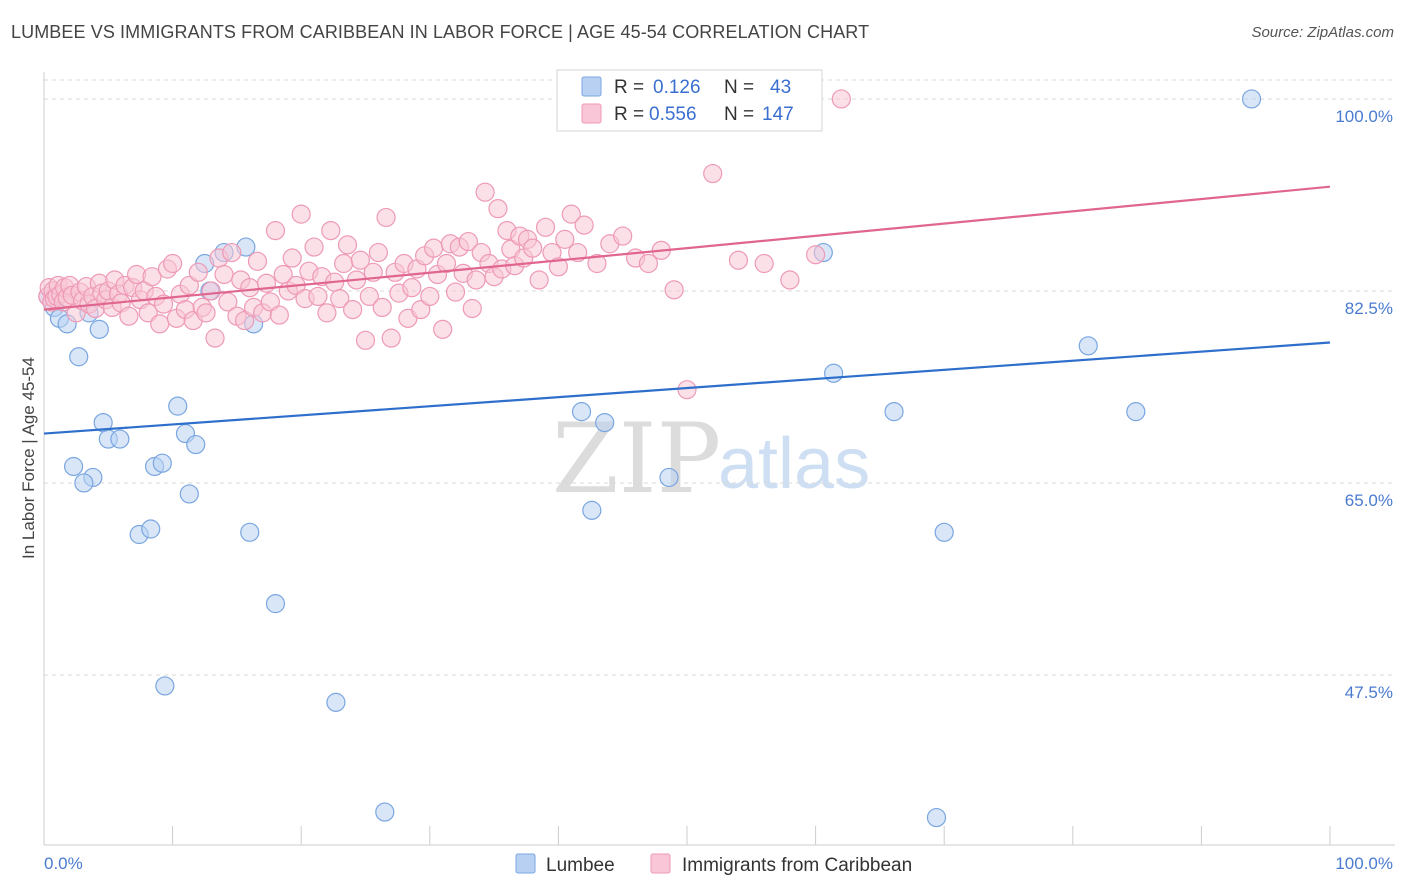 The height and width of the screenshot is (892, 1406). I want to click on legend-n-label-caribbean: N =, so click(739, 114).